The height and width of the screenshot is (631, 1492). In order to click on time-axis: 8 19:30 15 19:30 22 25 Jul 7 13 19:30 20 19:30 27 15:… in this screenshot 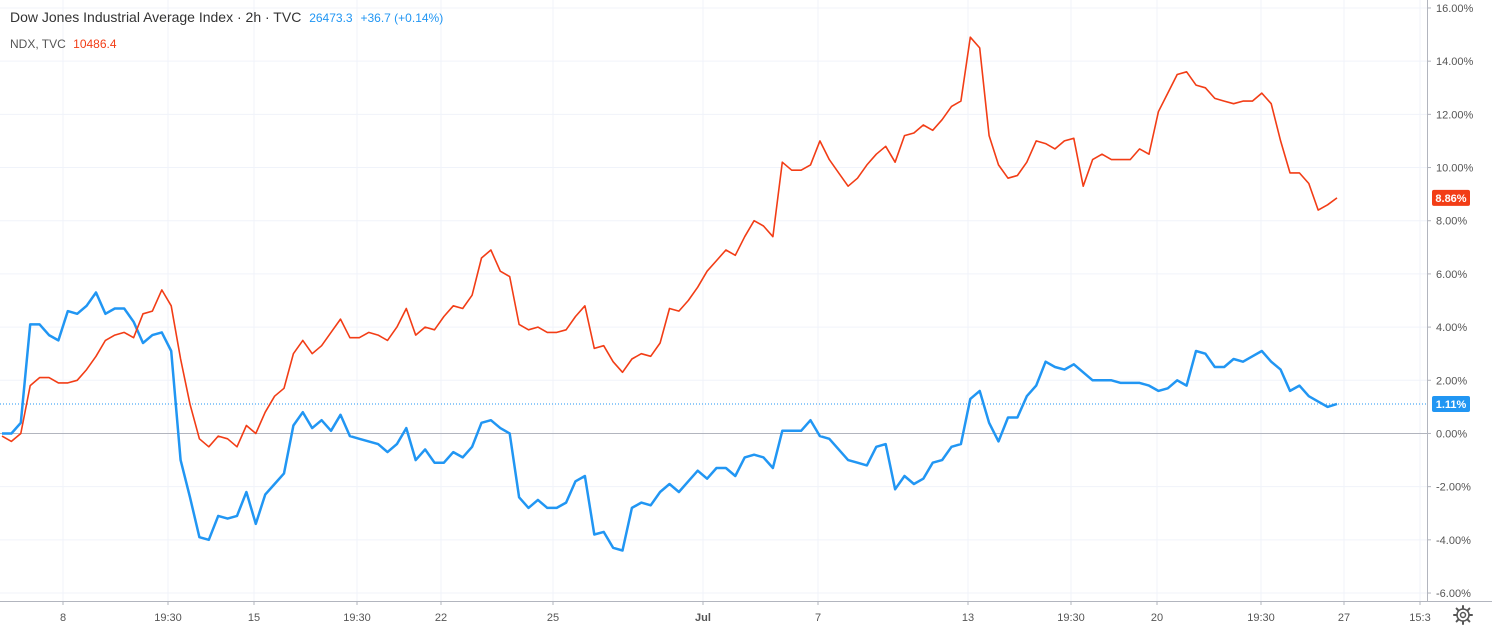, I will do `click(745, 612)`.